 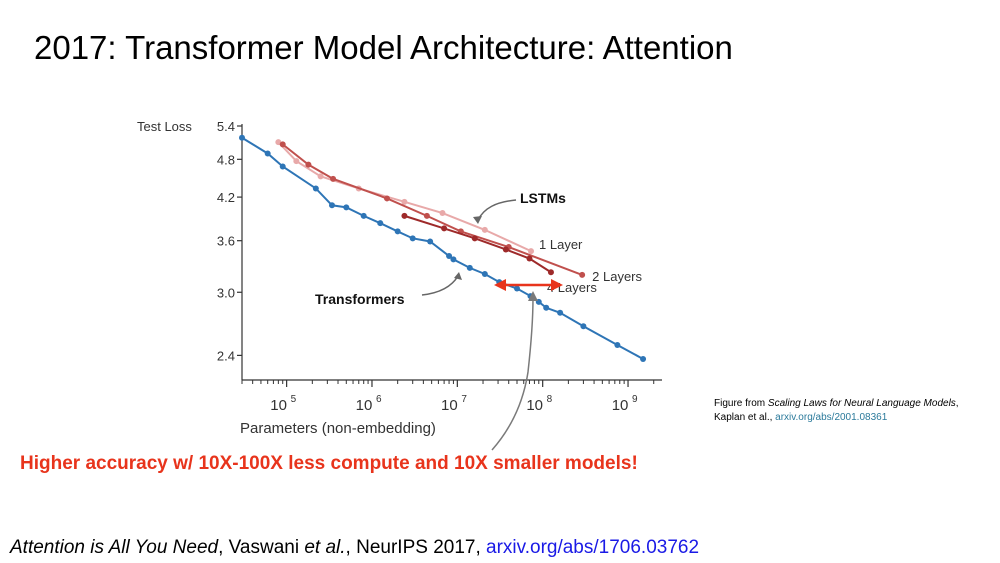 What do you see at coordinates (512, 374) in the screenshot?
I see `headline-pointer-arrow` at bounding box center [512, 374].